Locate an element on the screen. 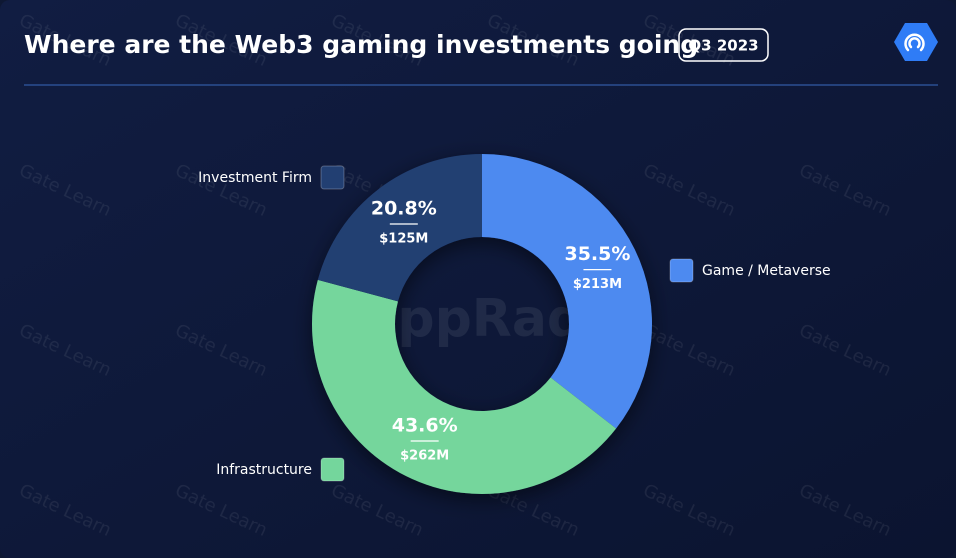 Image resolution: width=956 pixels, height=558 pixels. value-label: 20.8% is located at coordinates (404, 209).